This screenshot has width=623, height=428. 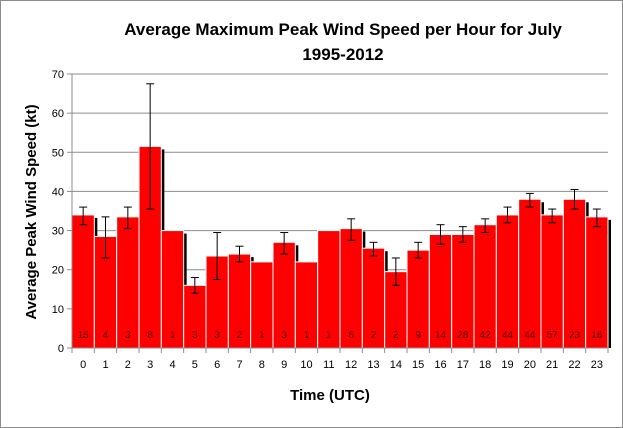 What do you see at coordinates (575, 335) in the screenshot?
I see `count-label: 23` at bounding box center [575, 335].